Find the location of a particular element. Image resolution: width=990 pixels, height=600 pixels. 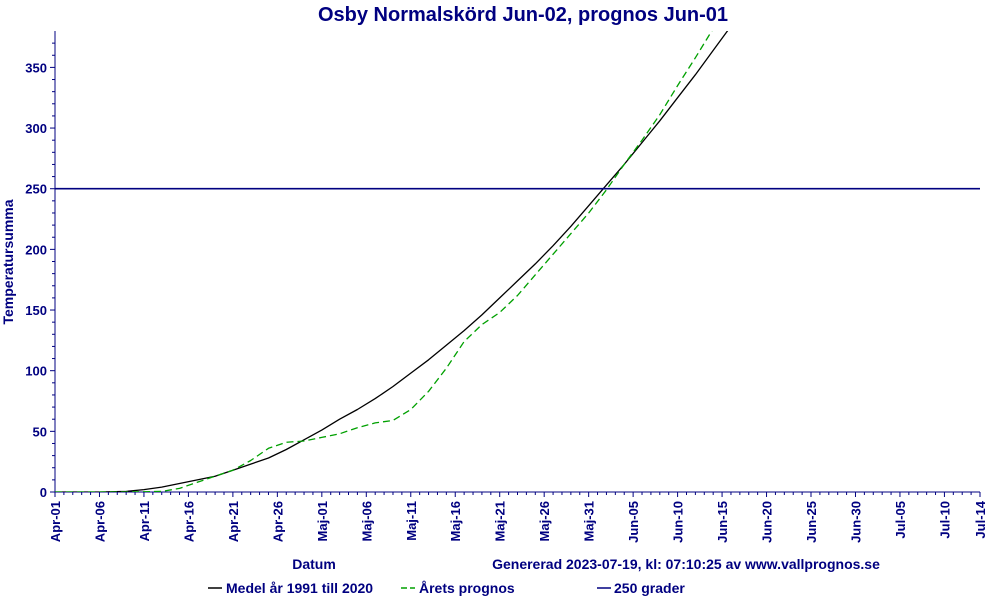

y-tick-label: 150 is located at coordinates (36, 310).